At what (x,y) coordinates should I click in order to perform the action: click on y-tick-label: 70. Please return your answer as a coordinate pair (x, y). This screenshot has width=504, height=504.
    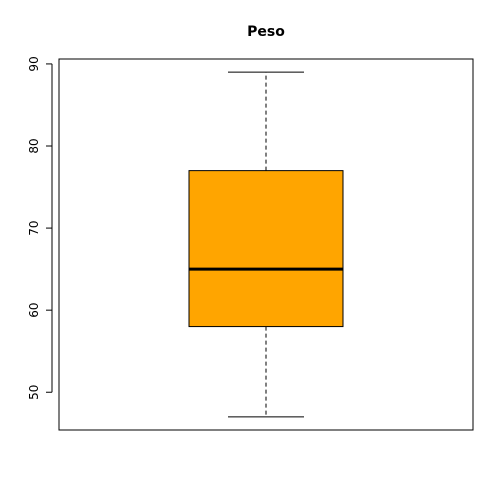
    Looking at the image, I should click on (34, 227).